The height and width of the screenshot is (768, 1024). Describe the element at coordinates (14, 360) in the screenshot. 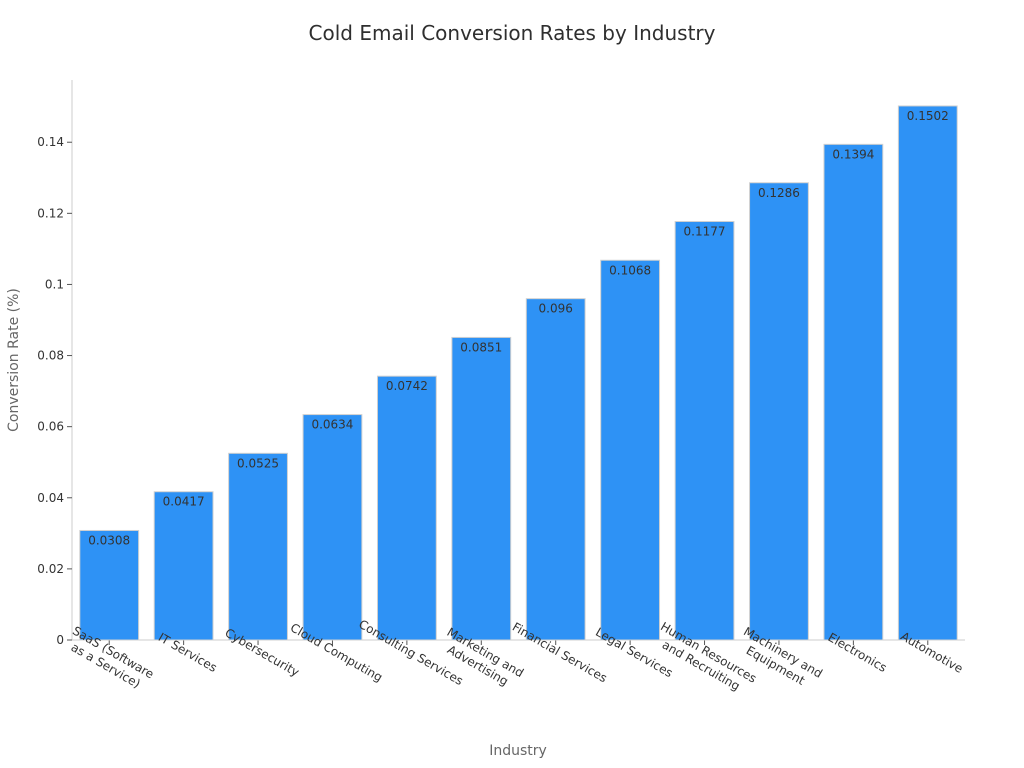

I see `y-axis-label: Conversion Rate (%)` at that location.